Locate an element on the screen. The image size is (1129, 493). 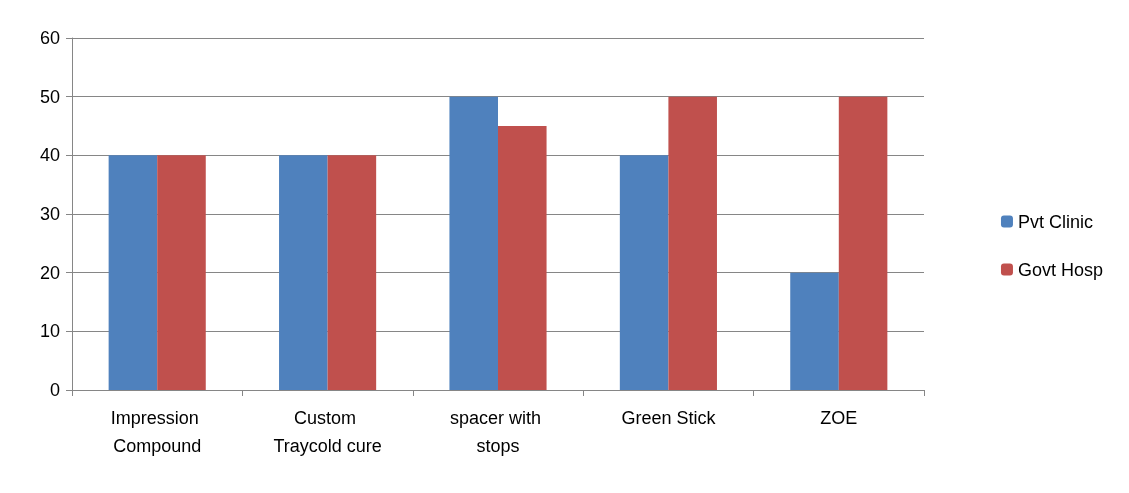
x-tick-label: ZOE is located at coordinates (839, 418).